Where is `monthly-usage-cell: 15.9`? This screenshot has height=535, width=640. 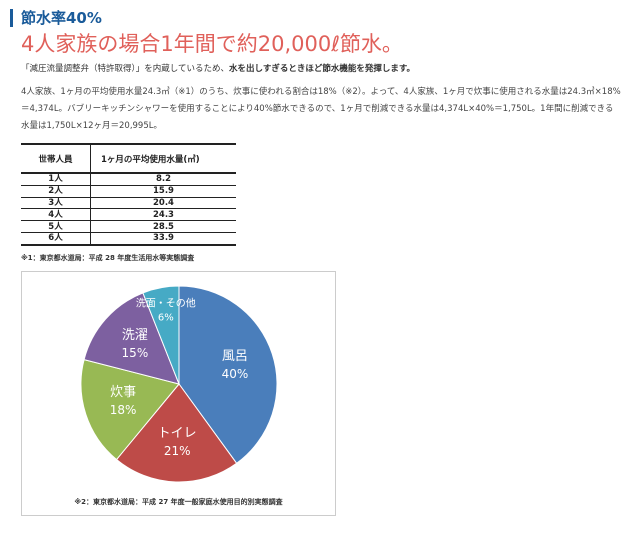
monthly-usage-cell: 15.9 is located at coordinates (163, 191).